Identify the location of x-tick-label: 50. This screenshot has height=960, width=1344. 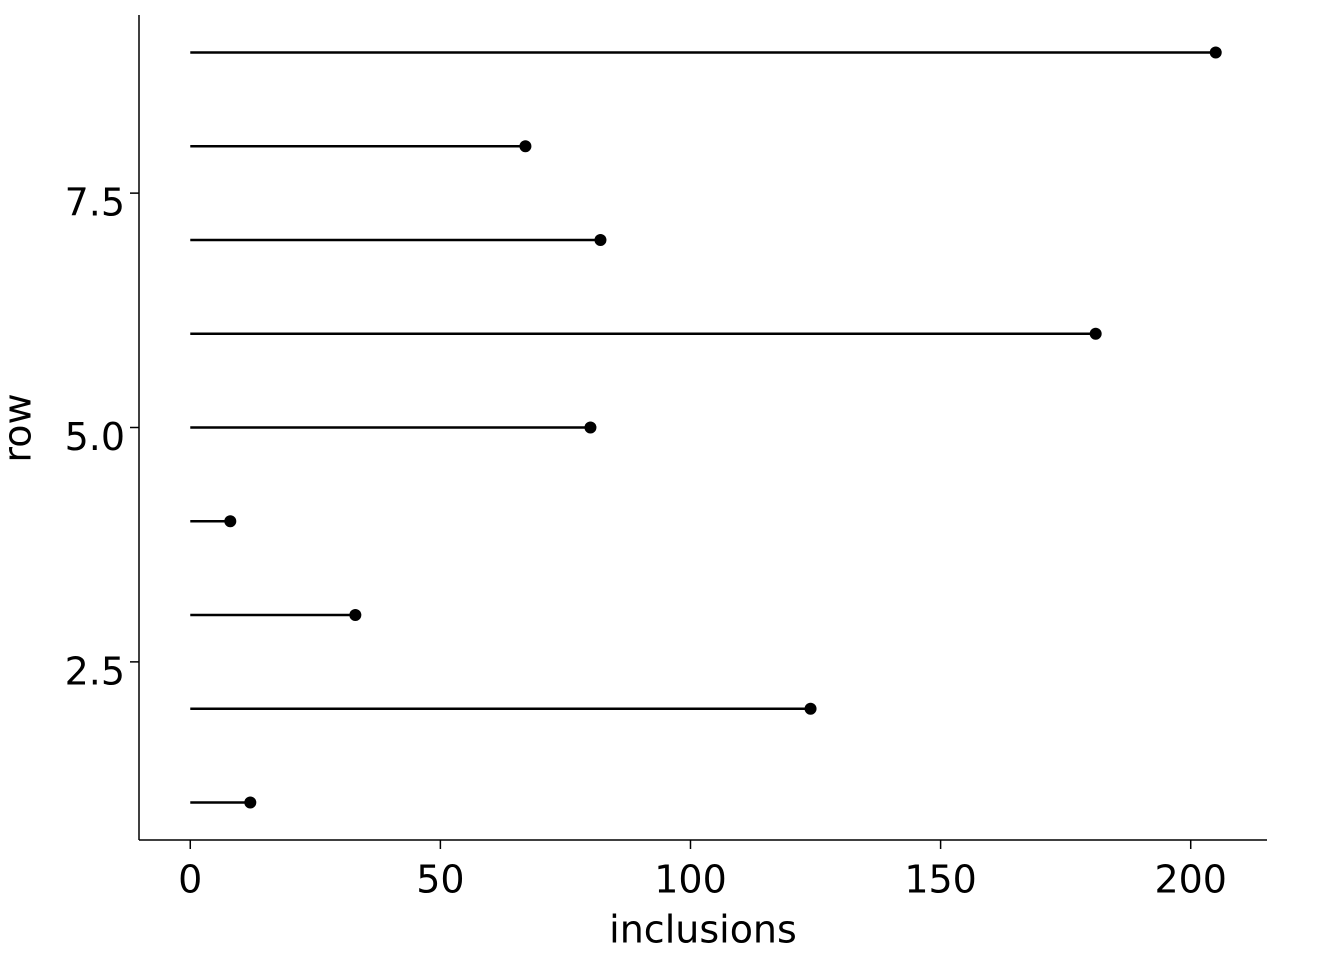
(440, 880).